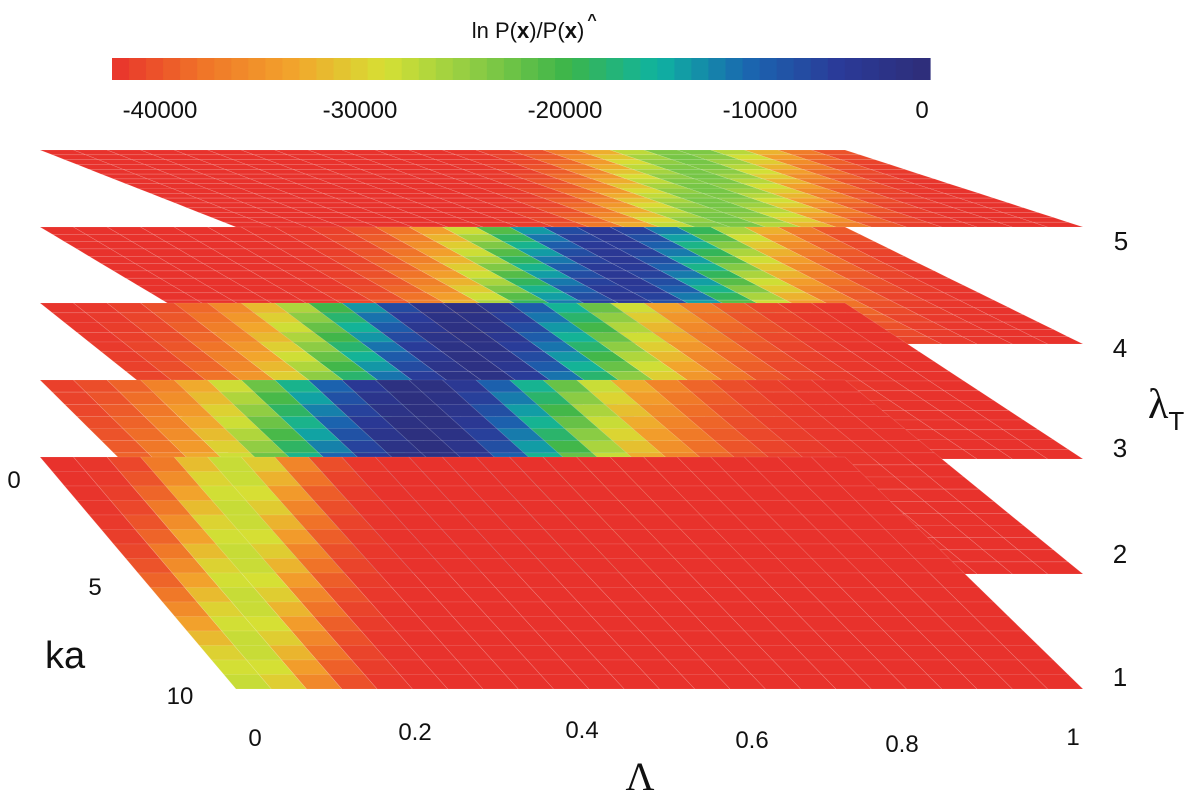 Image resolution: width=1200 pixels, height=797 pixels. What do you see at coordinates (561, 188) in the screenshot?
I see `heatmap-layer` at bounding box center [561, 188].